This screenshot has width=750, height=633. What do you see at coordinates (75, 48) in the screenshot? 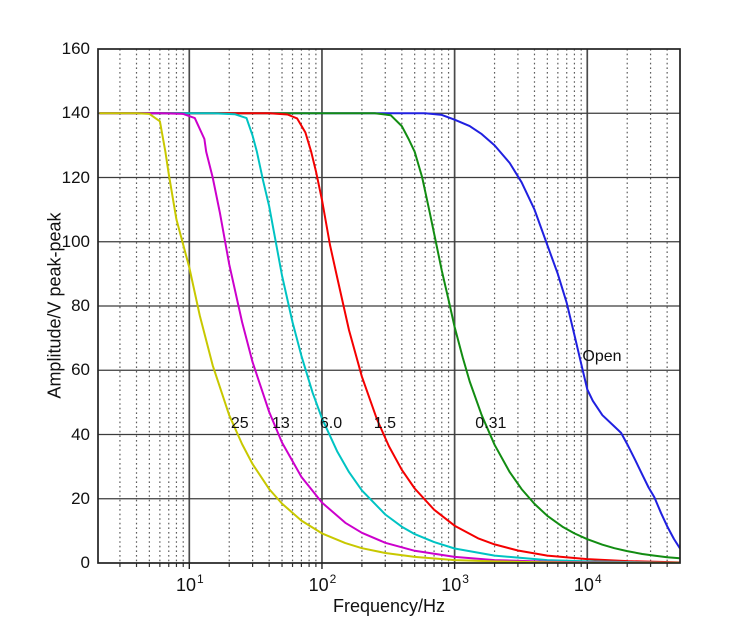
I see `y-tick-label: 160` at bounding box center [75, 48].